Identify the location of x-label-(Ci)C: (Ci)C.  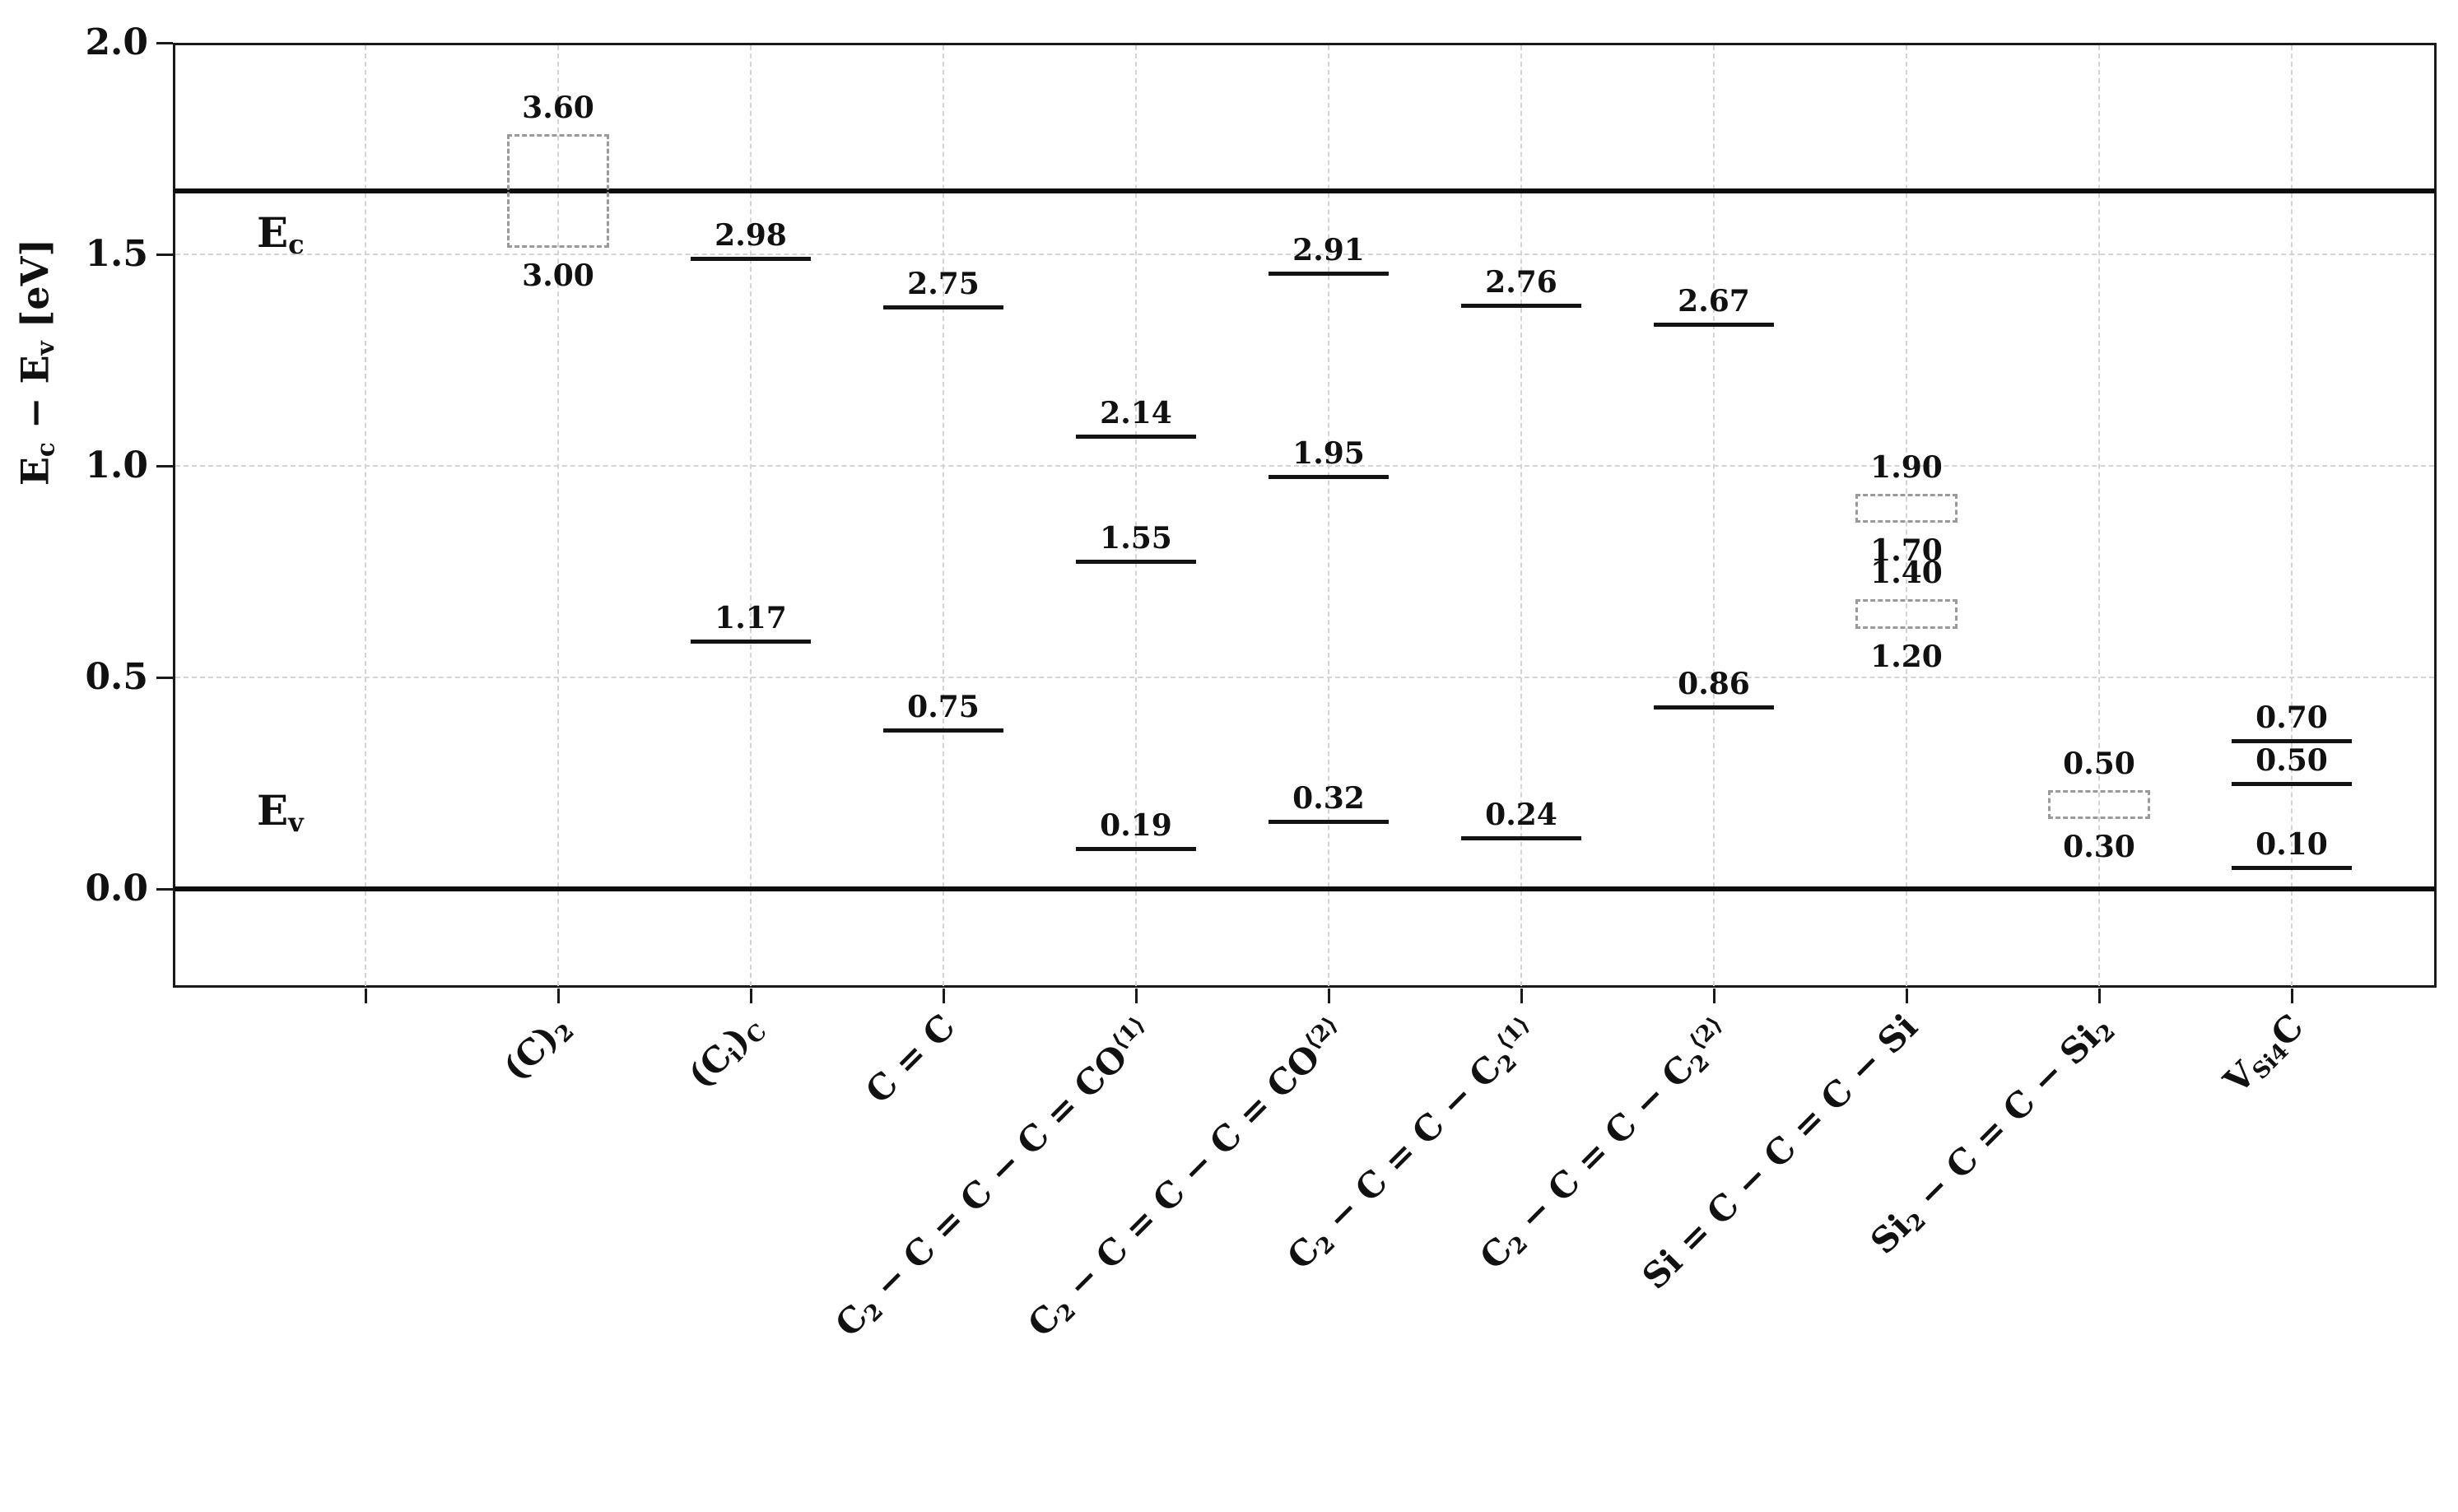
(729, 1055).